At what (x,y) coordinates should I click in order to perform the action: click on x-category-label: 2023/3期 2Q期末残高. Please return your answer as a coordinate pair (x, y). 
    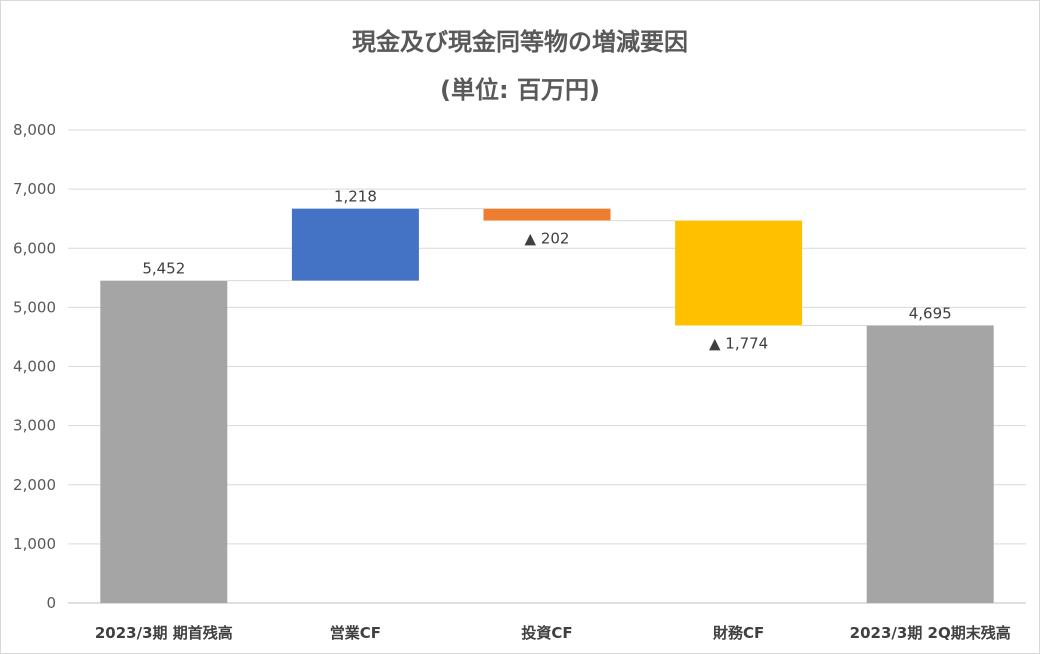
    Looking at the image, I should click on (930, 633).